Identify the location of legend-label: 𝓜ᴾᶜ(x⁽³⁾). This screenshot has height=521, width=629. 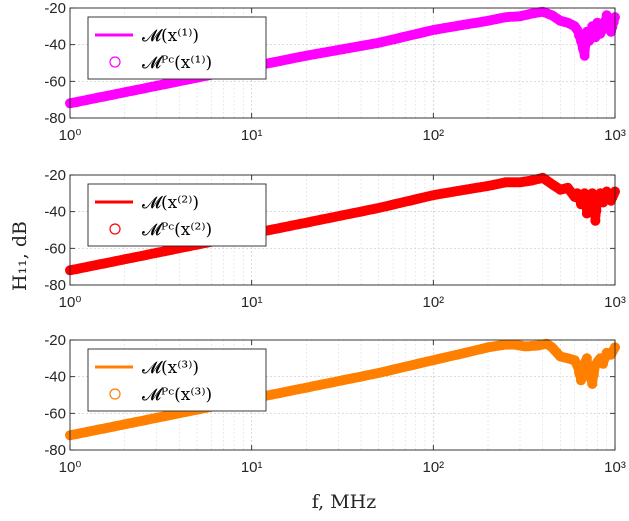
(177, 395).